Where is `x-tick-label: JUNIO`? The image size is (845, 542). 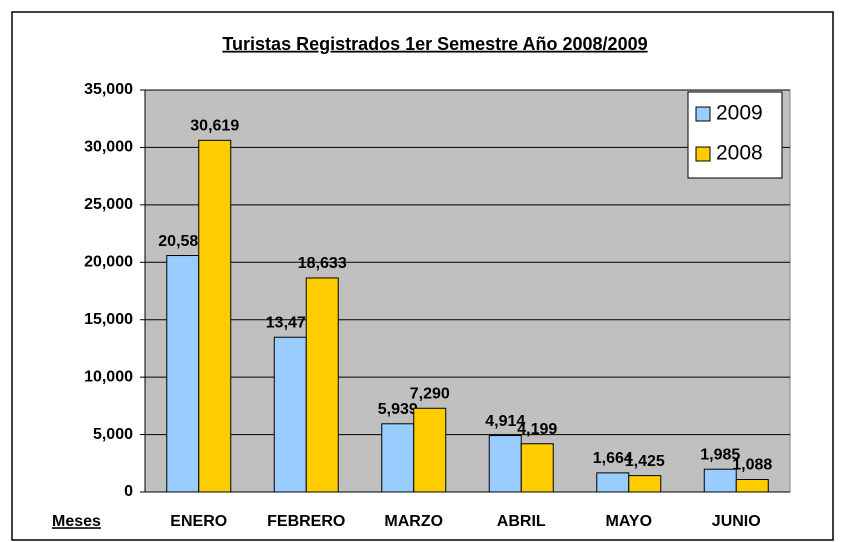
x-tick-label: JUNIO is located at coordinates (736, 521).